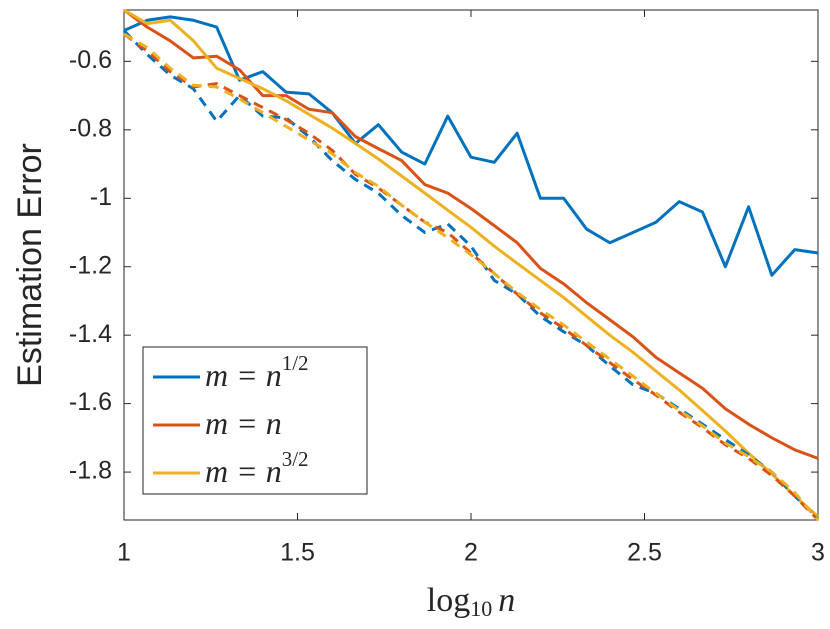  What do you see at coordinates (101, 197) in the screenshot?
I see `y-tick-label: -1` at bounding box center [101, 197].